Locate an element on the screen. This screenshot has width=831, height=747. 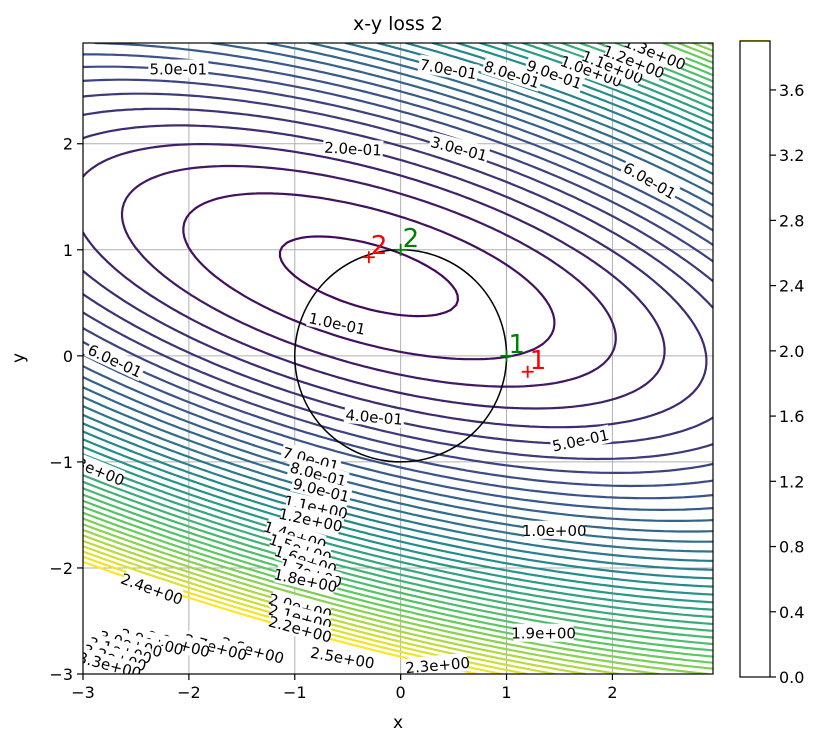
x-tick-label: 0 is located at coordinates (401, 692).